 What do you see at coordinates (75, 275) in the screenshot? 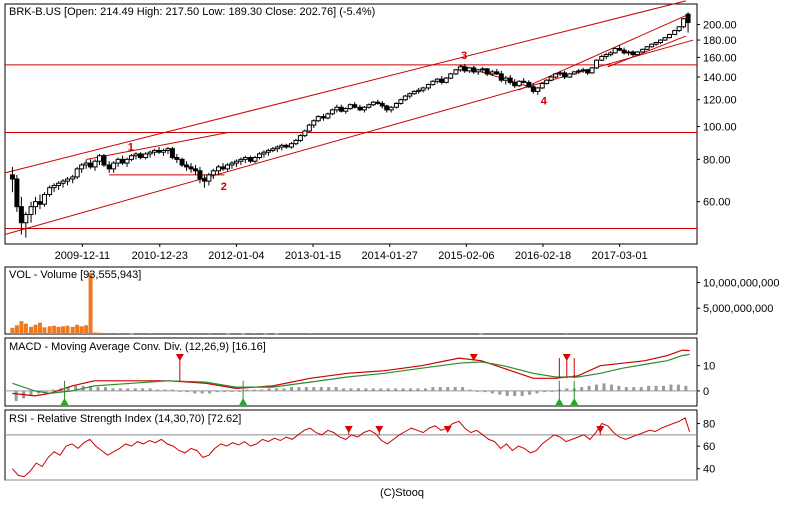
I see `volume-chart-title: VOL - Volume [93,555,943]` at bounding box center [75, 275].